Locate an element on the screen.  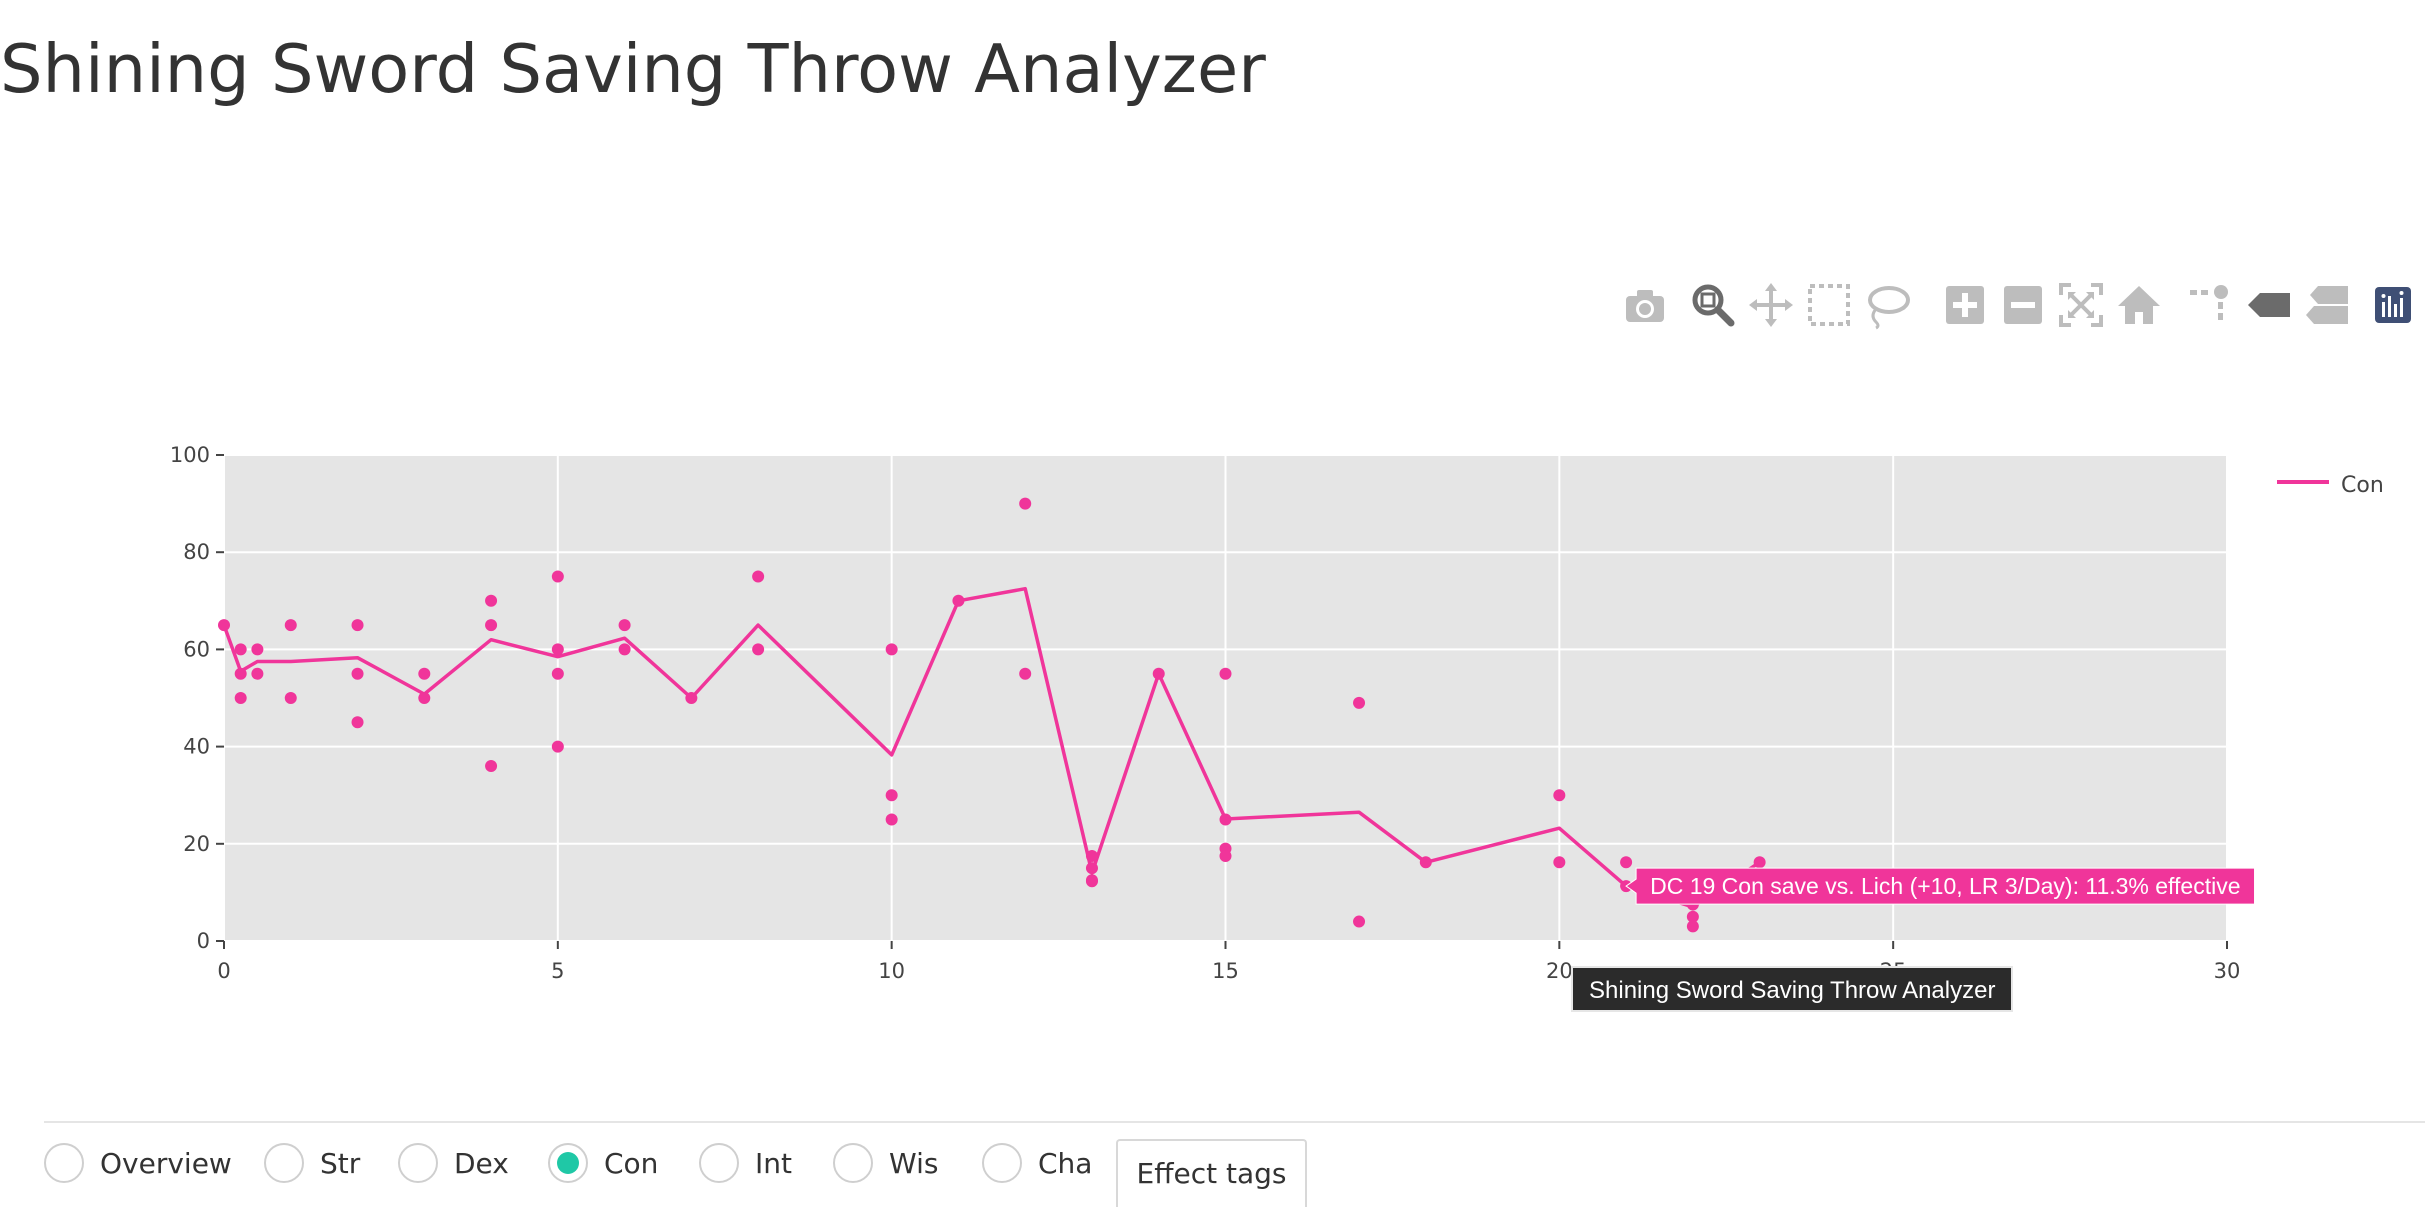
y-tick-label: 0 is located at coordinates (203, 941).